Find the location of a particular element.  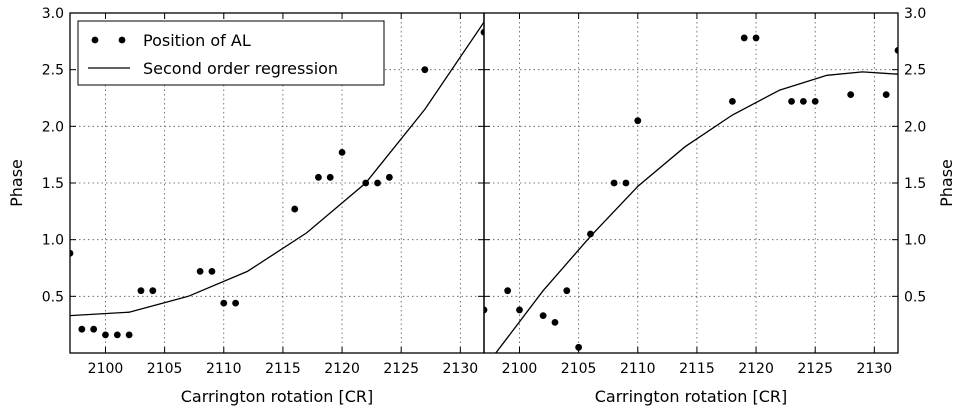

legend-box is located at coordinates (231, 53).